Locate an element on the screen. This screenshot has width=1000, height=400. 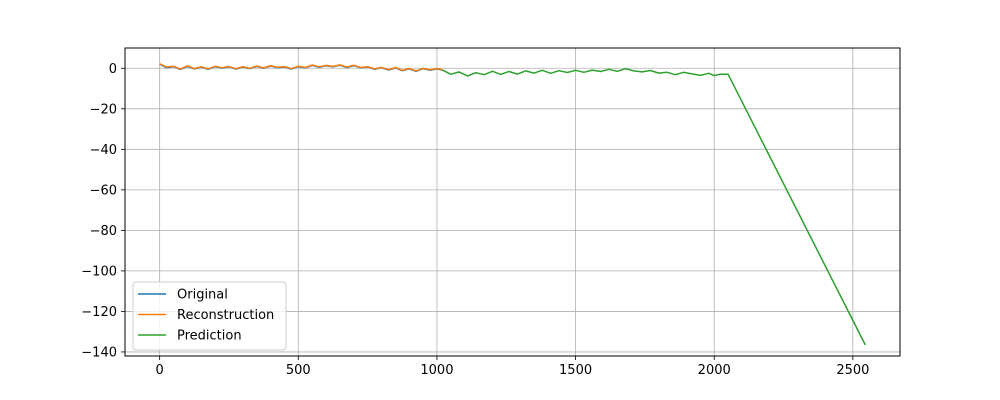
x-tick-label: 0 is located at coordinates (160, 370).